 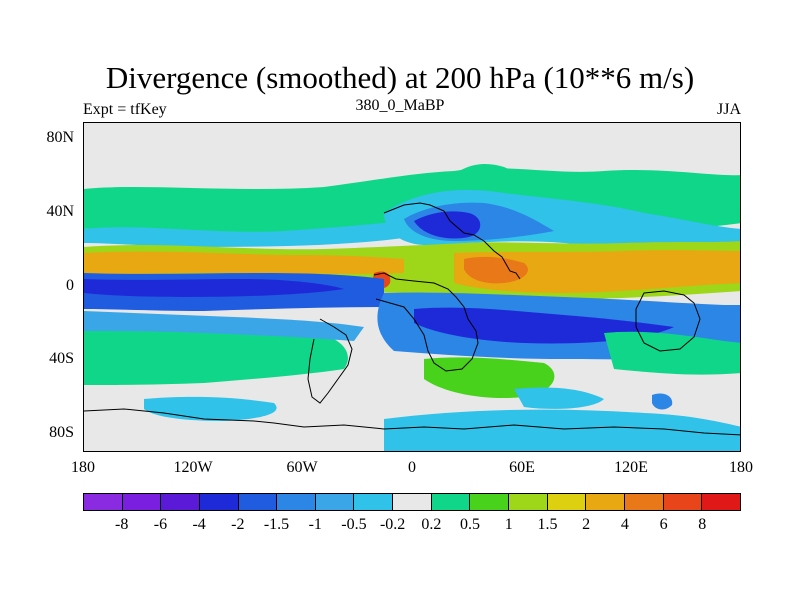 What do you see at coordinates (199, 524) in the screenshot?
I see `colorbar-label: -4` at bounding box center [199, 524].